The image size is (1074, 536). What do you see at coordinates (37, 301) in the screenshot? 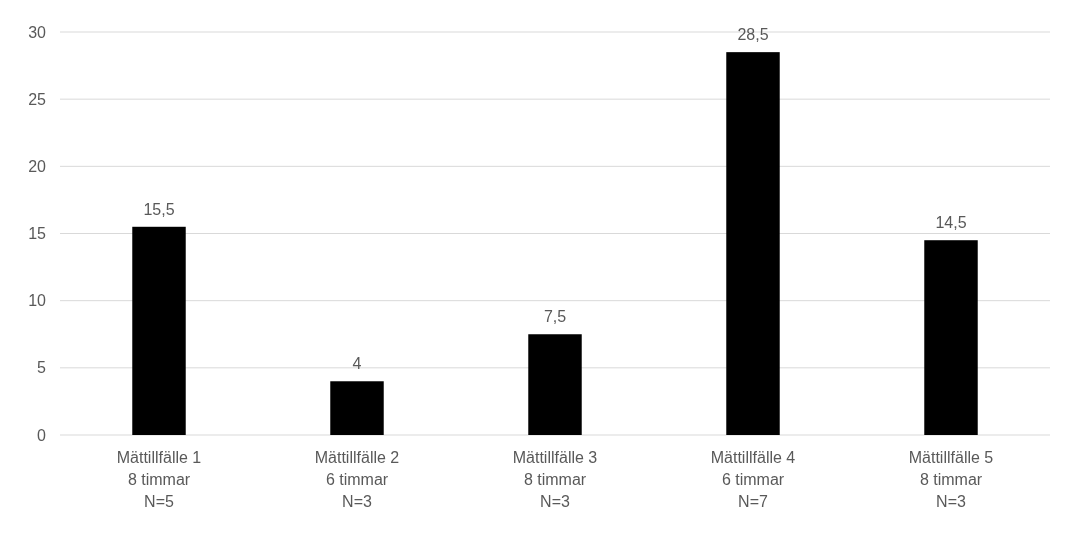
I see `y-tick-label: 10` at bounding box center [37, 301].